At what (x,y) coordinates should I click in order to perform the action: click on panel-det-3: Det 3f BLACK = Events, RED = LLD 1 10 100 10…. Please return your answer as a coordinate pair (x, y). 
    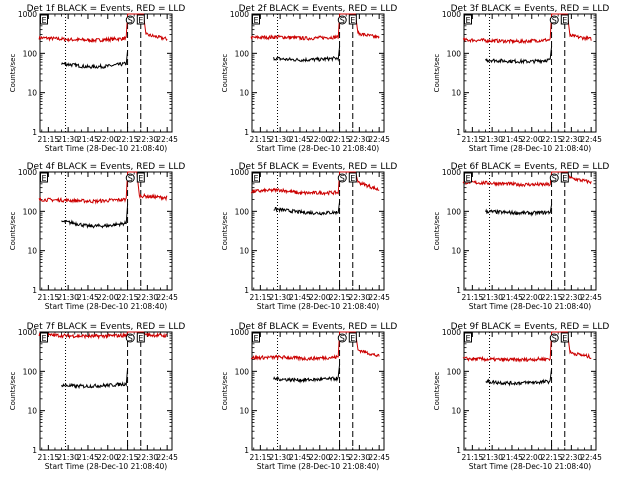
    Looking at the image, I should click on (521, 78).